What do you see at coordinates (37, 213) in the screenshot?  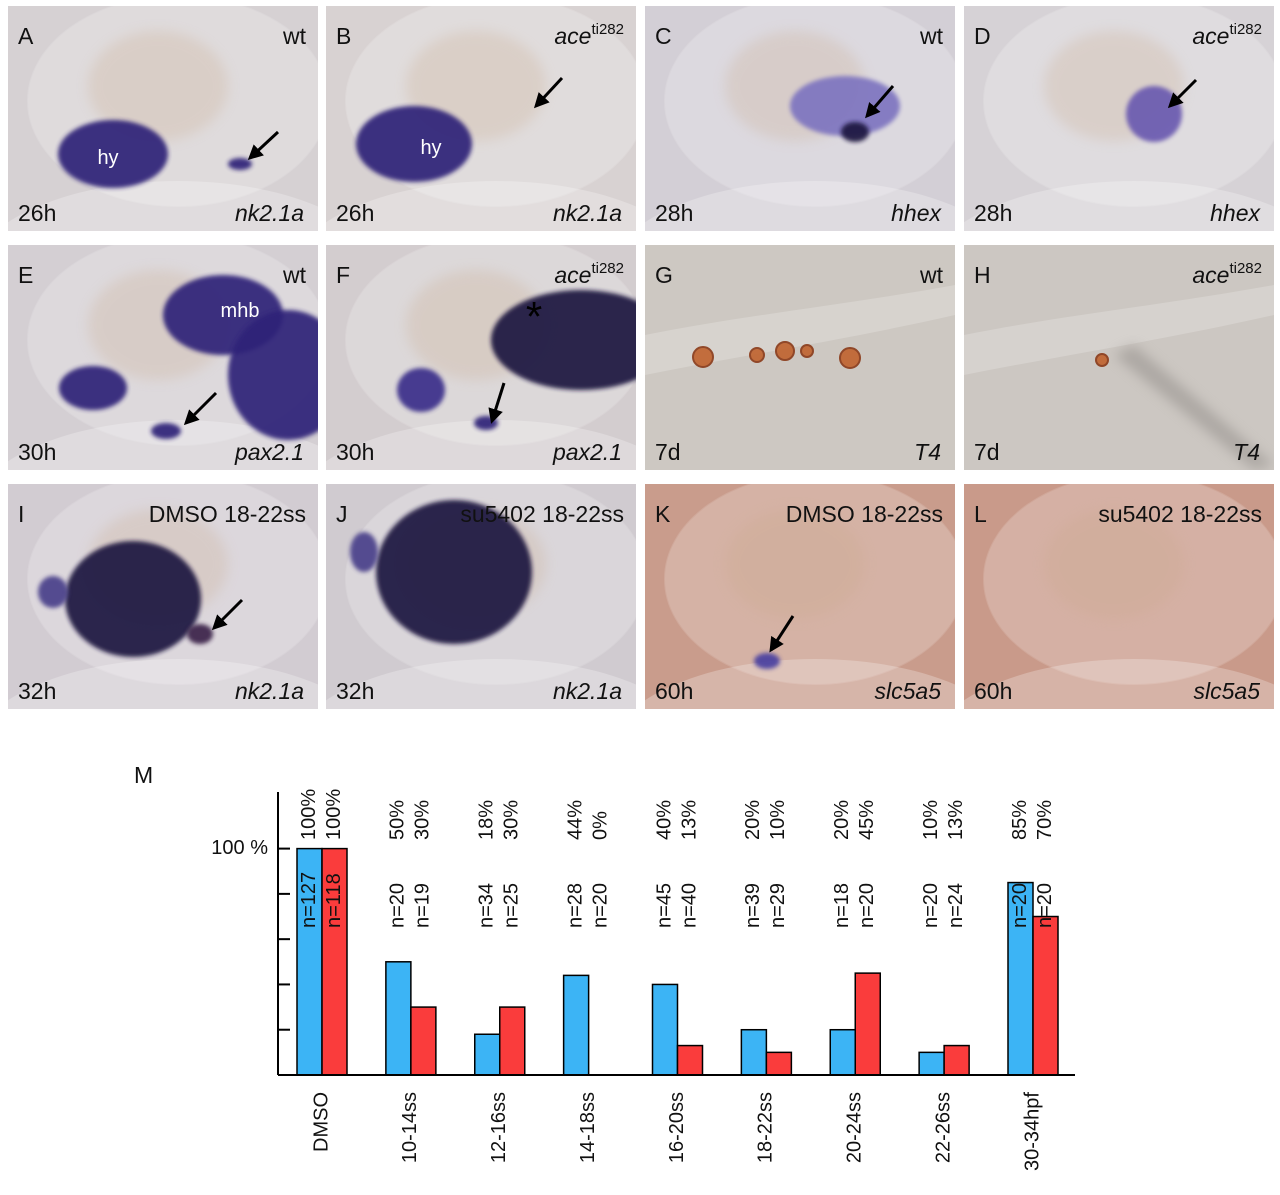 I see `panel-time: 26h` at bounding box center [37, 213].